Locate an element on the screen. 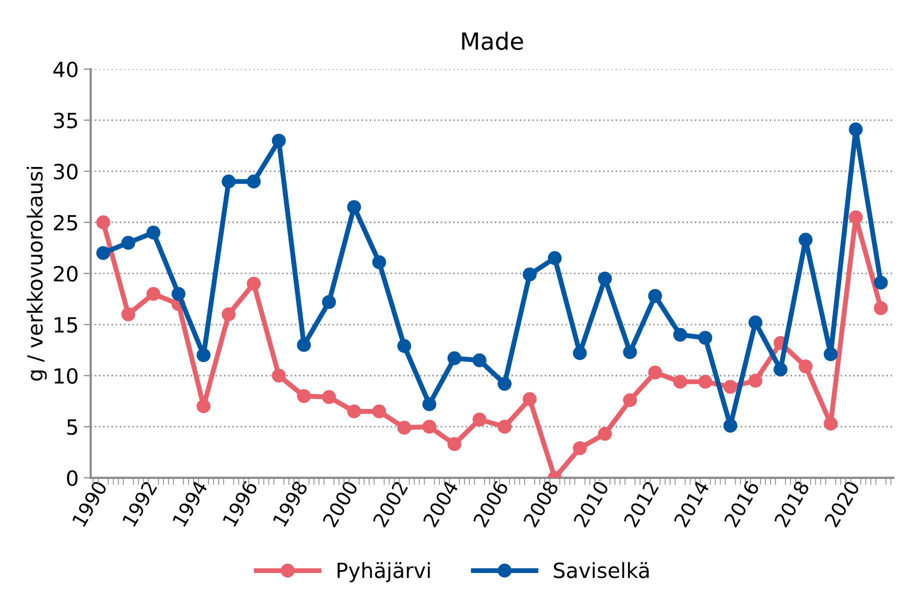  y-tick-label: 40 is located at coordinates (65, 70).